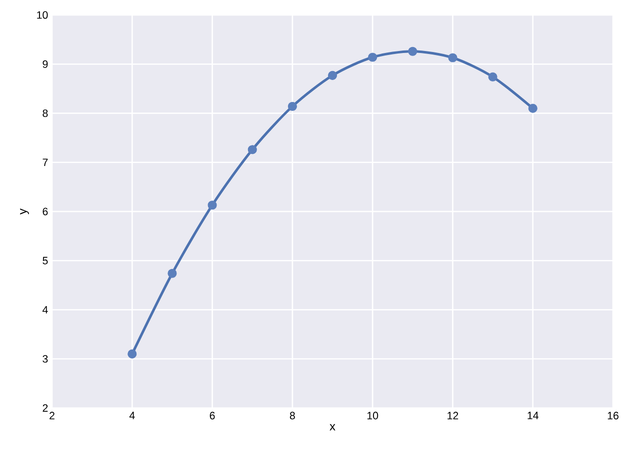 Image resolution: width=625 pixels, height=460 pixels. Describe the element at coordinates (212, 416) in the screenshot. I see `x-tick-label: 6` at that location.